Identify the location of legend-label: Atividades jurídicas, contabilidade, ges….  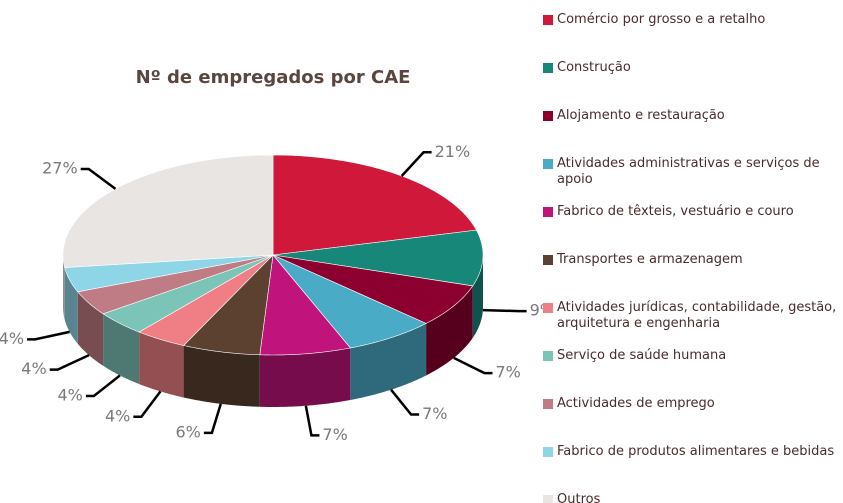
(697, 315).